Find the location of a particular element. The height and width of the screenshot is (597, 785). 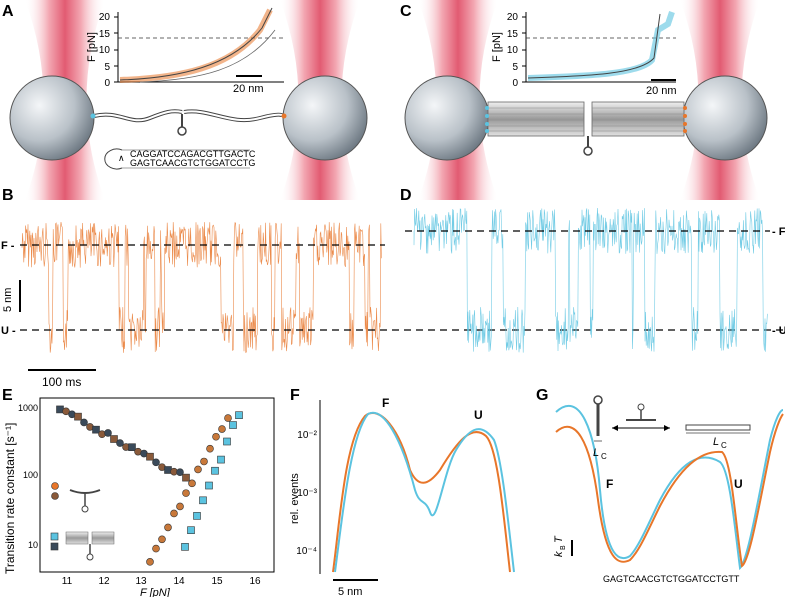

panel-c-inset: 20 15 10 5 0 F [pN] 20 nm is located at coordinates (584, 53).